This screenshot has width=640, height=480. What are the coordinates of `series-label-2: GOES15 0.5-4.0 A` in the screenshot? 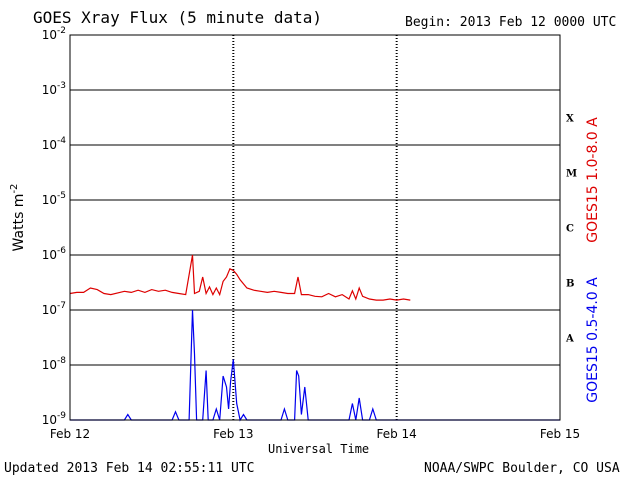 It's located at (593, 340).